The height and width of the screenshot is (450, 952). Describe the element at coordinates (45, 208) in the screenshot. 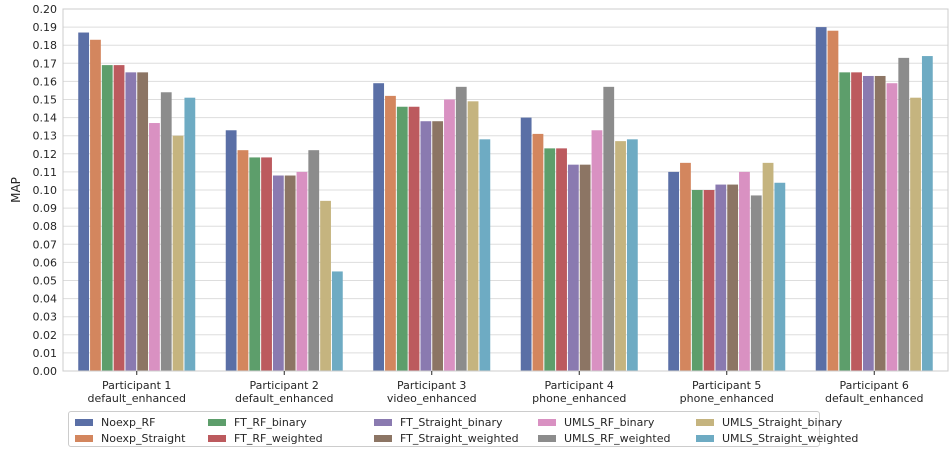

I see `y-tick-label: 0.09` at that location.